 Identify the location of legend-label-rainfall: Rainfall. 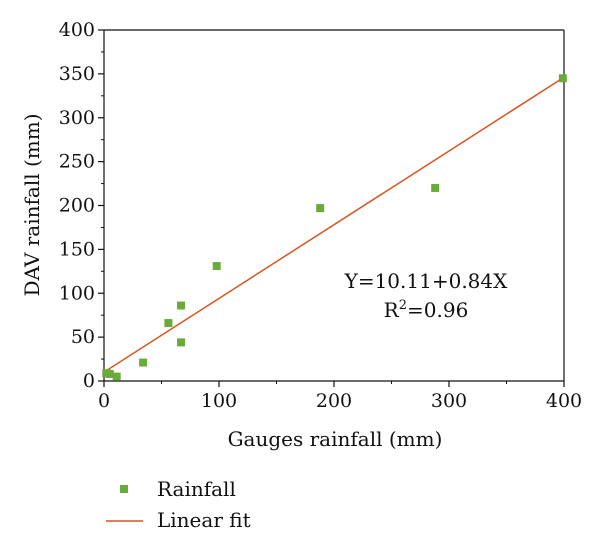
(196, 489).